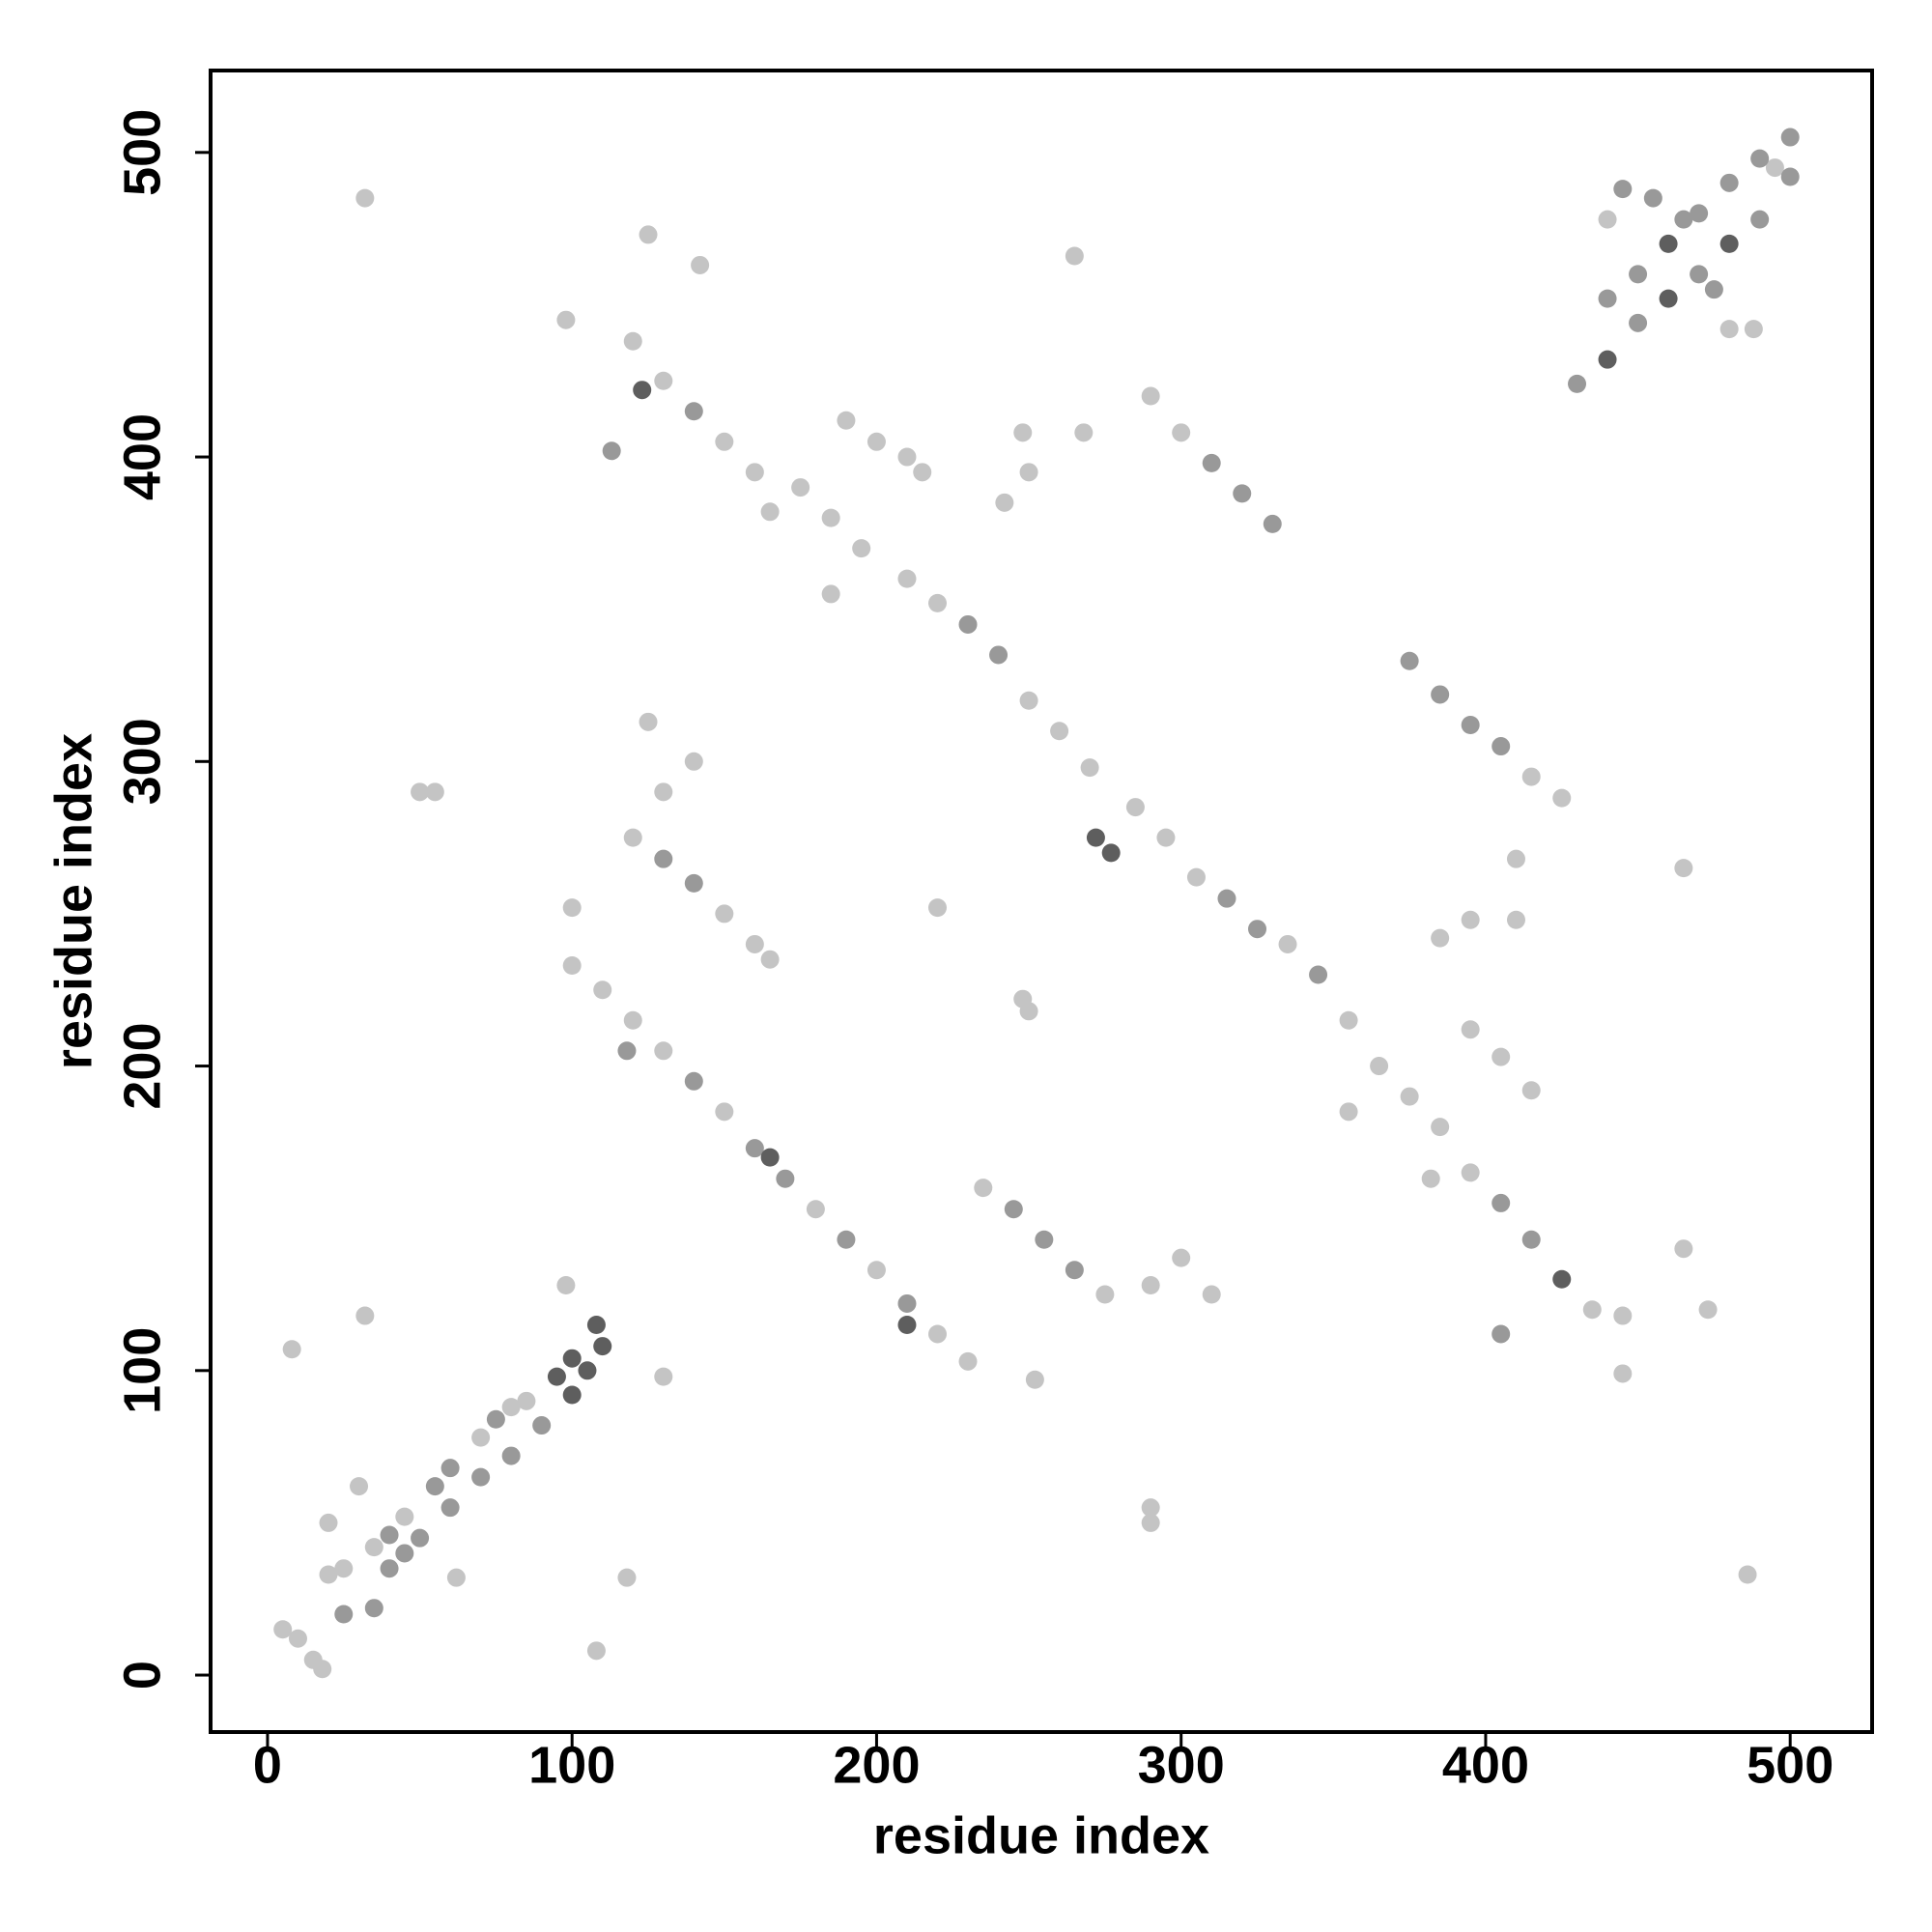  Describe the element at coordinates (267, 1765) in the screenshot. I see `x-tick-label: 0` at that location.